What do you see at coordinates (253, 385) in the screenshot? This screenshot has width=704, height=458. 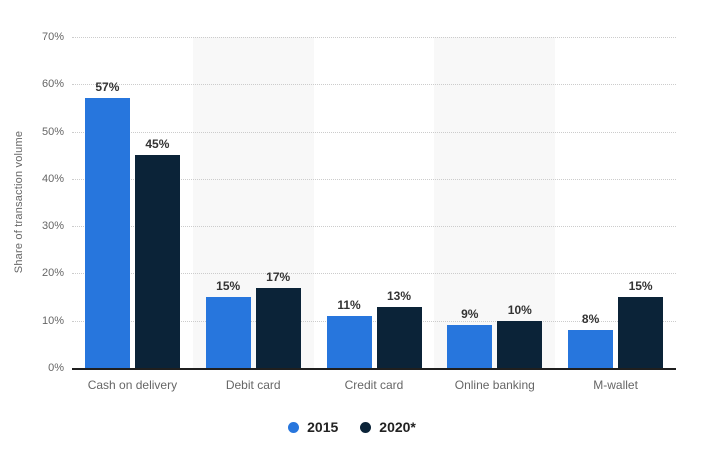 I see `x-axis-label: Debit card` at bounding box center [253, 385].